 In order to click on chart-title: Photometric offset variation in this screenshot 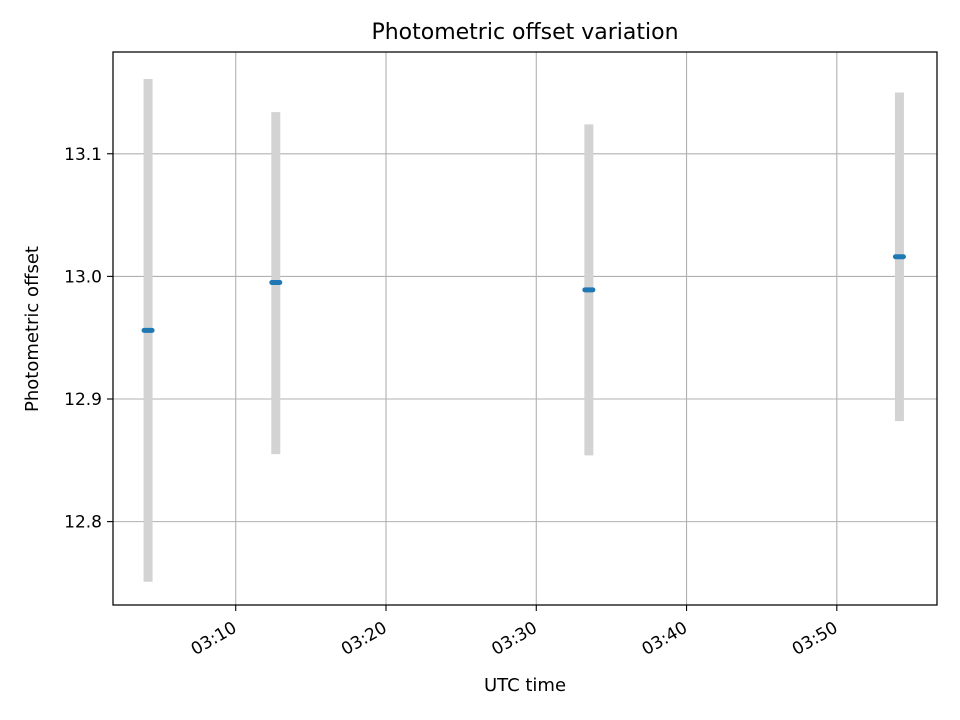, I will do `click(524, 32)`.